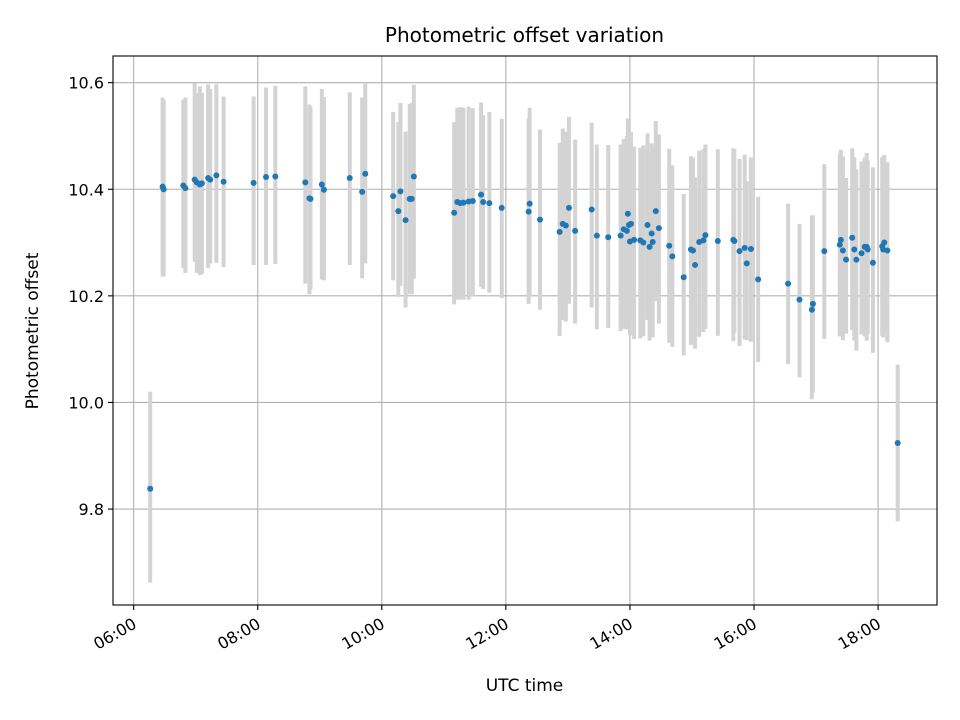  I want to click on chart-title: Photometric offset variation, so click(524, 35).